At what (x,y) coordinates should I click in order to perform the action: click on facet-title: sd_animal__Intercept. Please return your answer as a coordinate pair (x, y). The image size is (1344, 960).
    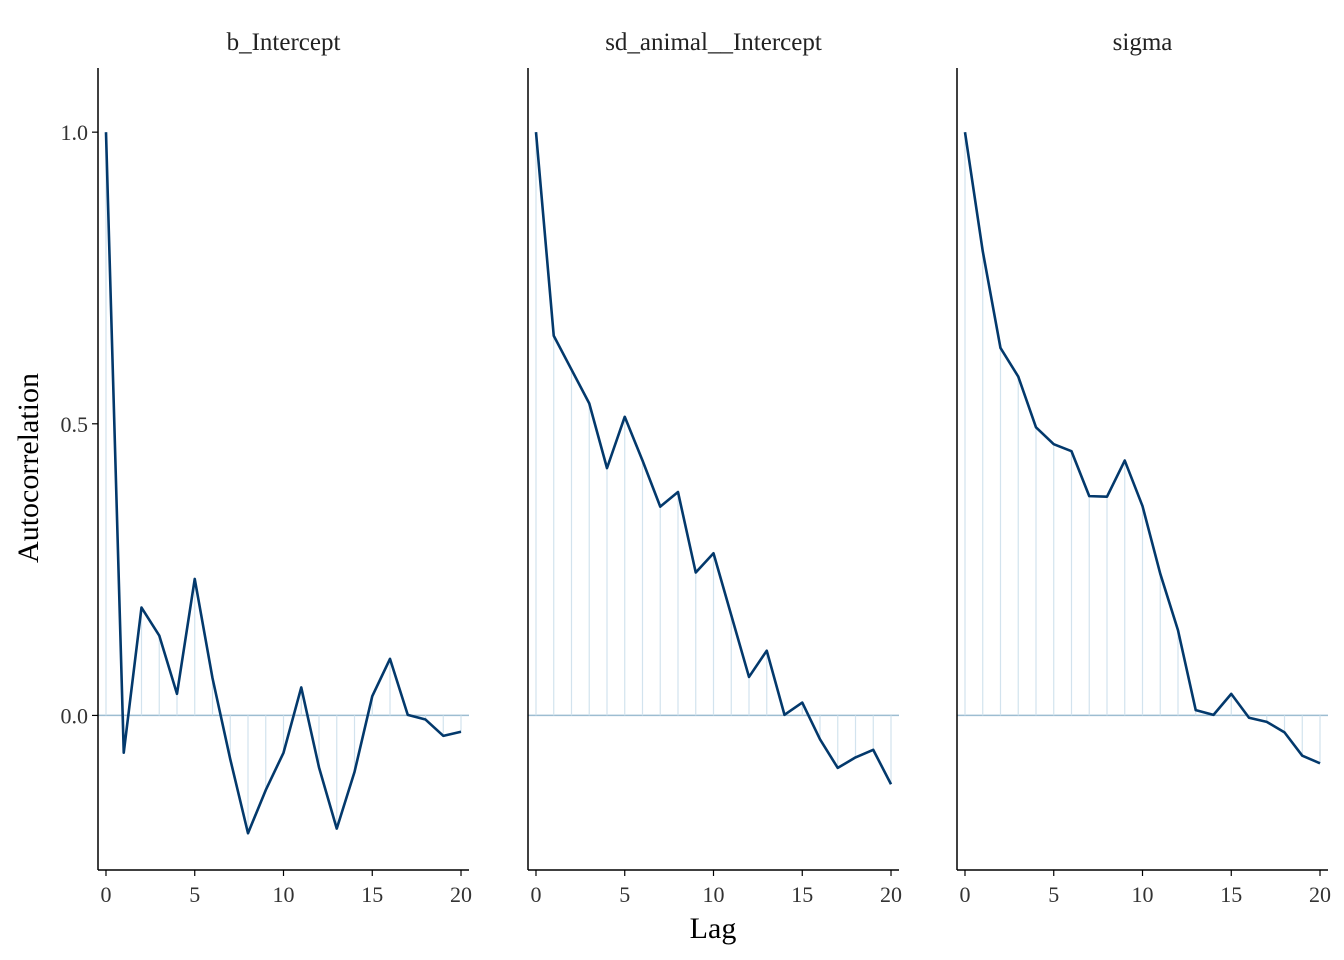
    Looking at the image, I should click on (713, 42).